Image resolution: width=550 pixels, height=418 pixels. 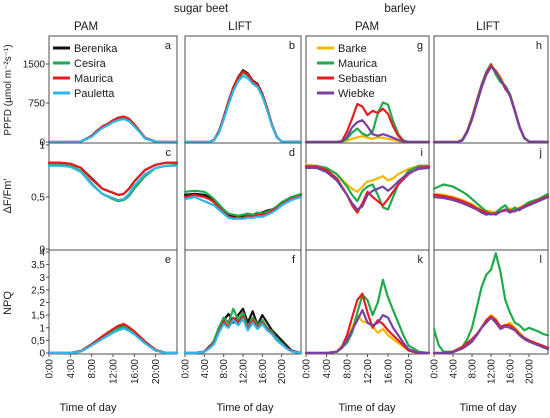 I want to click on y-tick-label: 3,5, so click(x=38, y=265).